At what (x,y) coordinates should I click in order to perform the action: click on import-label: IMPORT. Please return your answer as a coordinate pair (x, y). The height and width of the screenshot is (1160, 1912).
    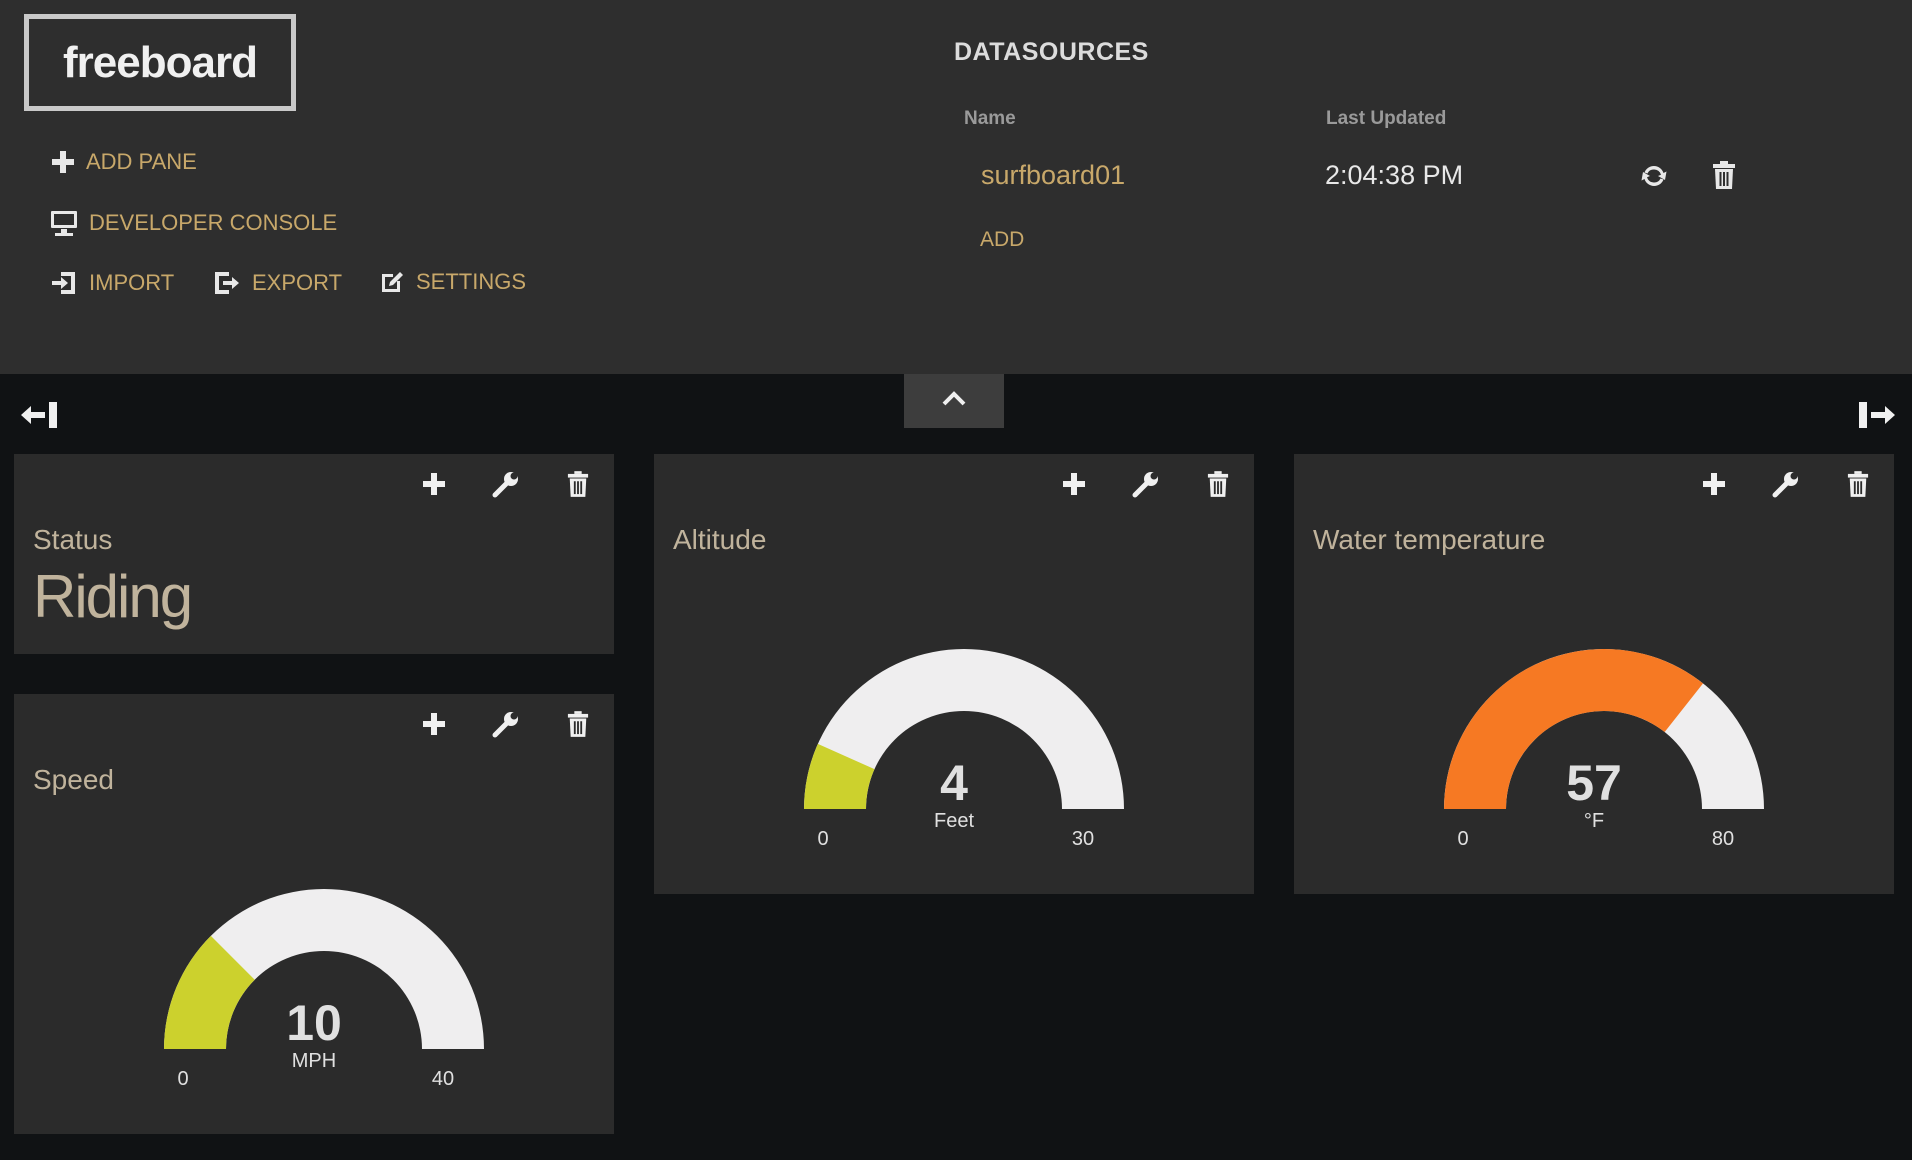
    Looking at the image, I should click on (132, 282).